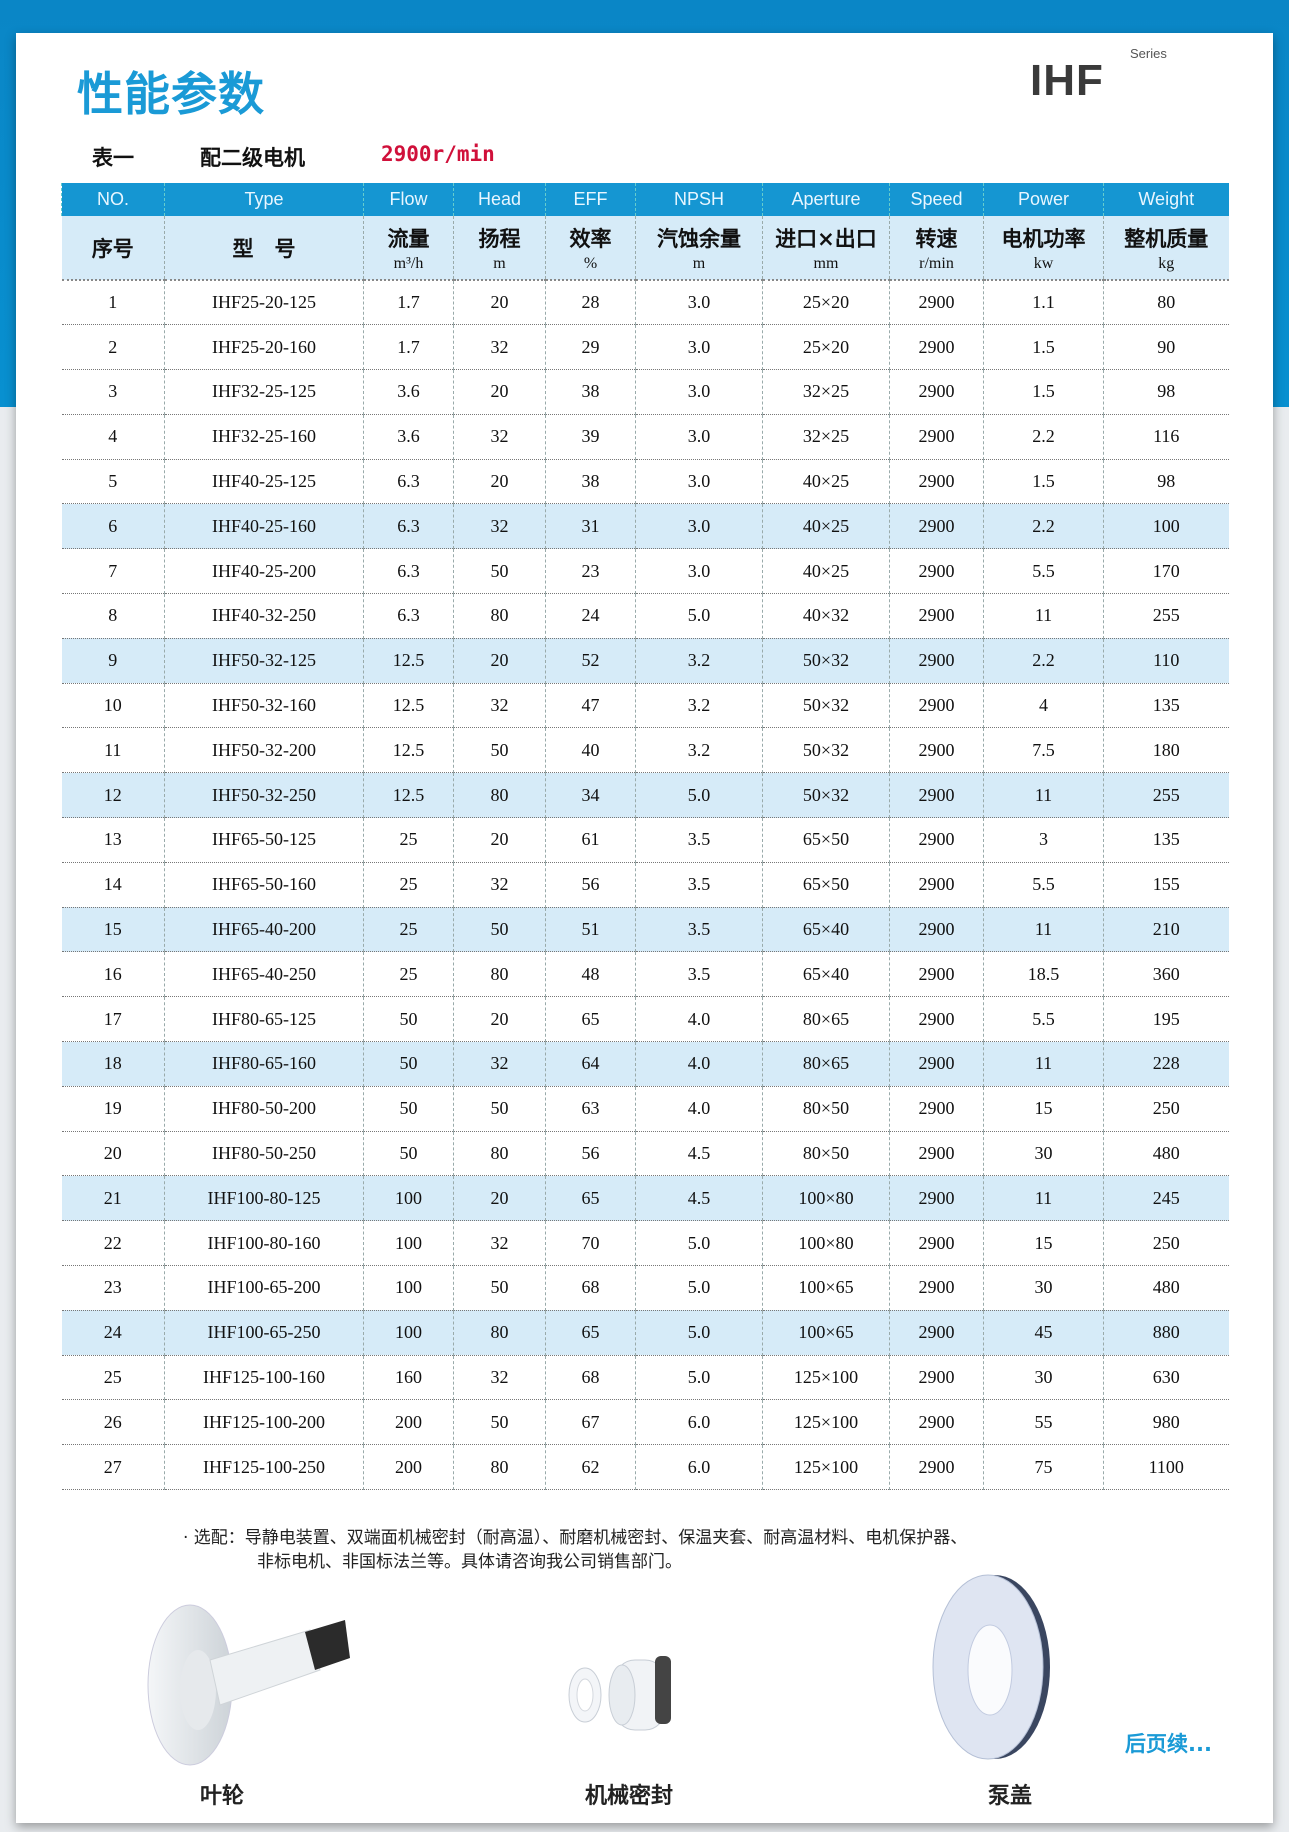  What do you see at coordinates (1166, 1154) in the screenshot?
I see `cell-weight: 480` at bounding box center [1166, 1154].